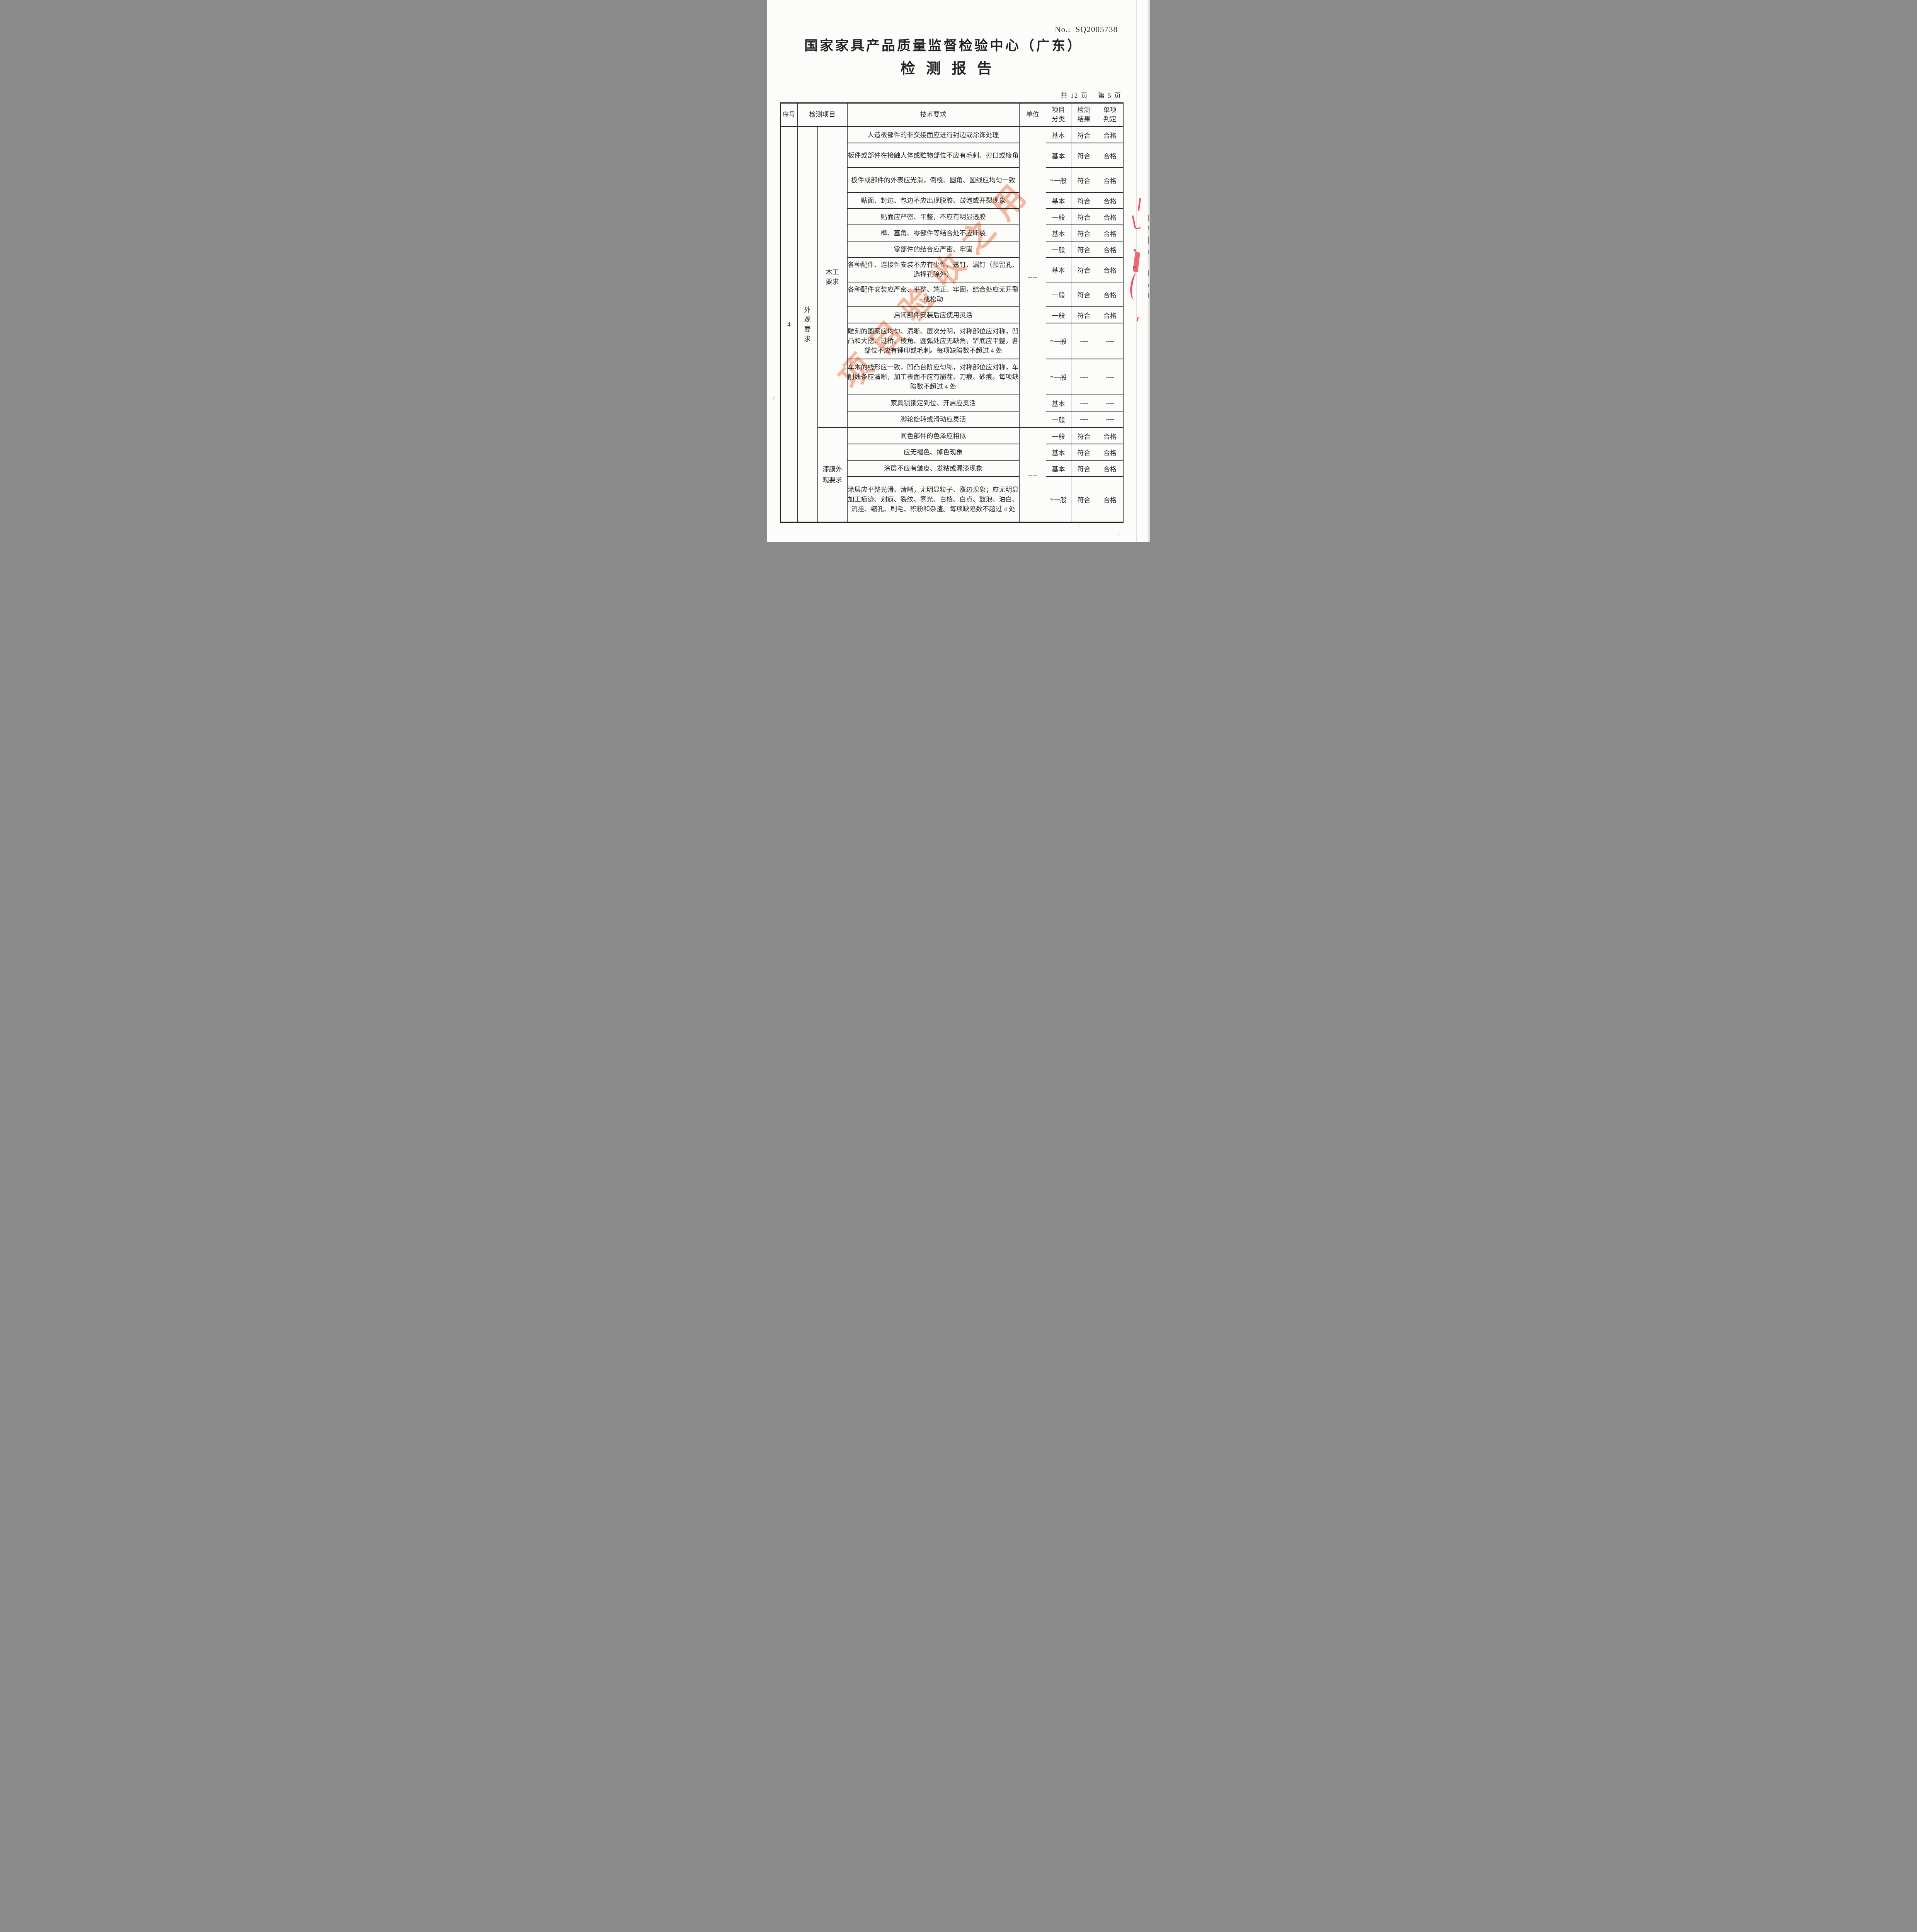 This screenshot has height=1932, width=1917. What do you see at coordinates (832, 475) in the screenshot?
I see `section-label-cell-text: 漆膜外 观要求` at bounding box center [832, 475].